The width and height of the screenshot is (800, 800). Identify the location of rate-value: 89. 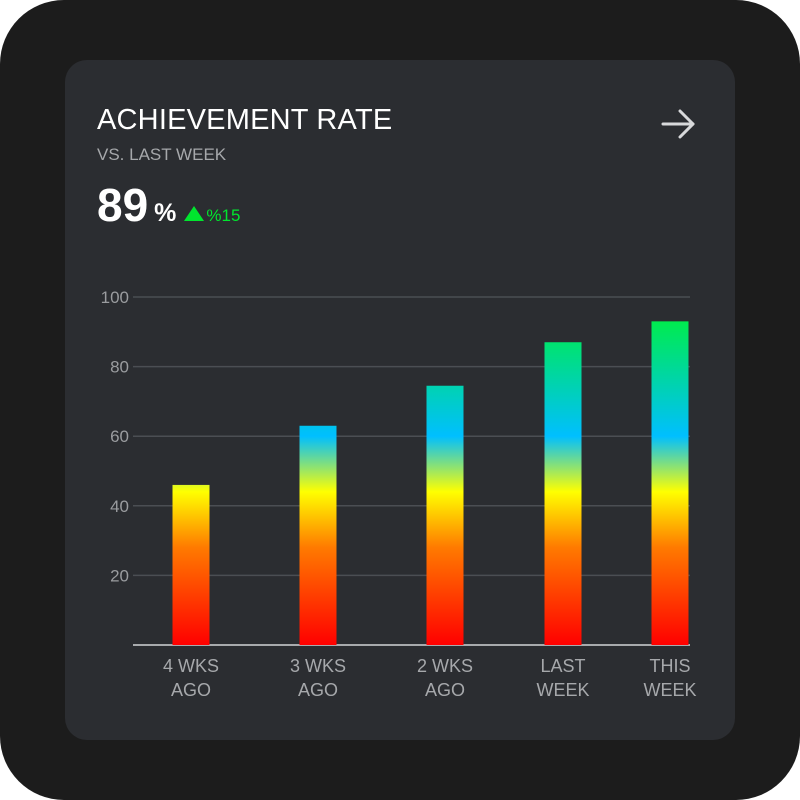
(123, 205).